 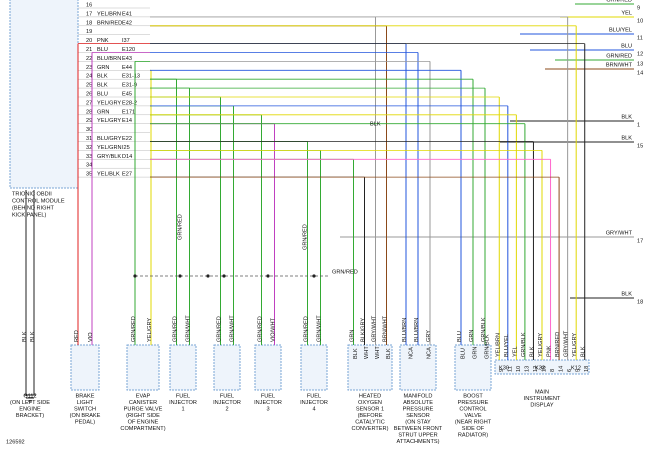 What do you see at coordinates (463, 353) in the screenshot?
I see `pin-label: BLU` at bounding box center [463, 353].